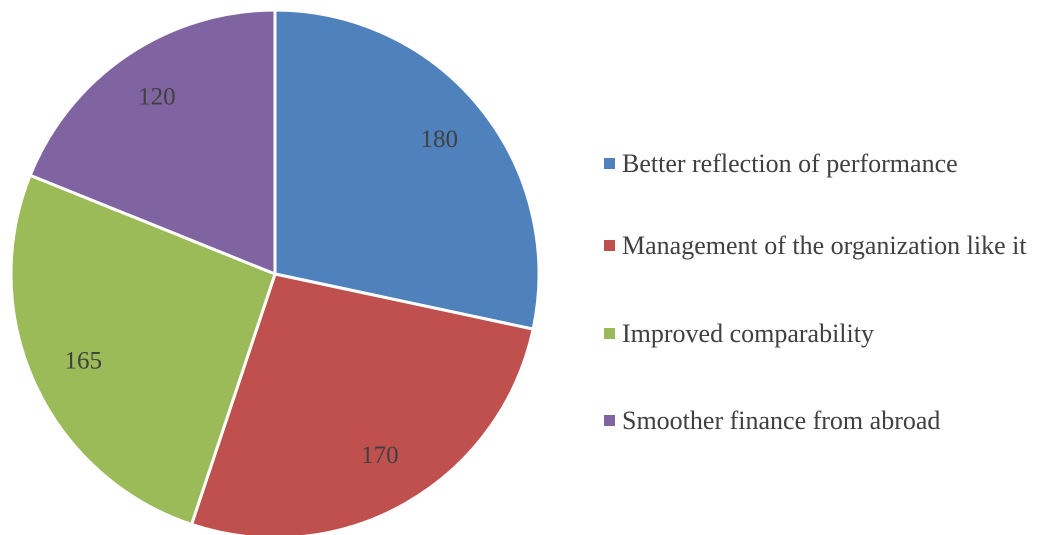 This screenshot has width=1046, height=535. I want to click on legend-label: Smoother finance from abroad, so click(781, 420).